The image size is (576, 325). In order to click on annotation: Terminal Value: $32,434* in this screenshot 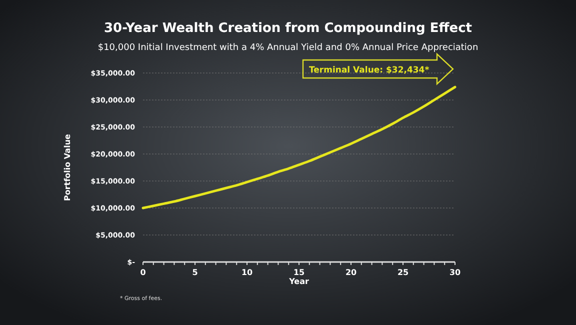, I will do `click(369, 71)`.